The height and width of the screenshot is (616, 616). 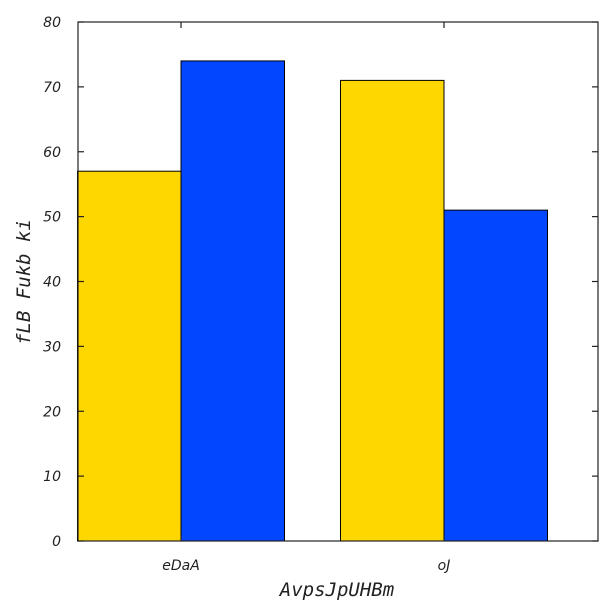 What do you see at coordinates (52, 153) in the screenshot?
I see `y-tick-label: 60` at bounding box center [52, 153].